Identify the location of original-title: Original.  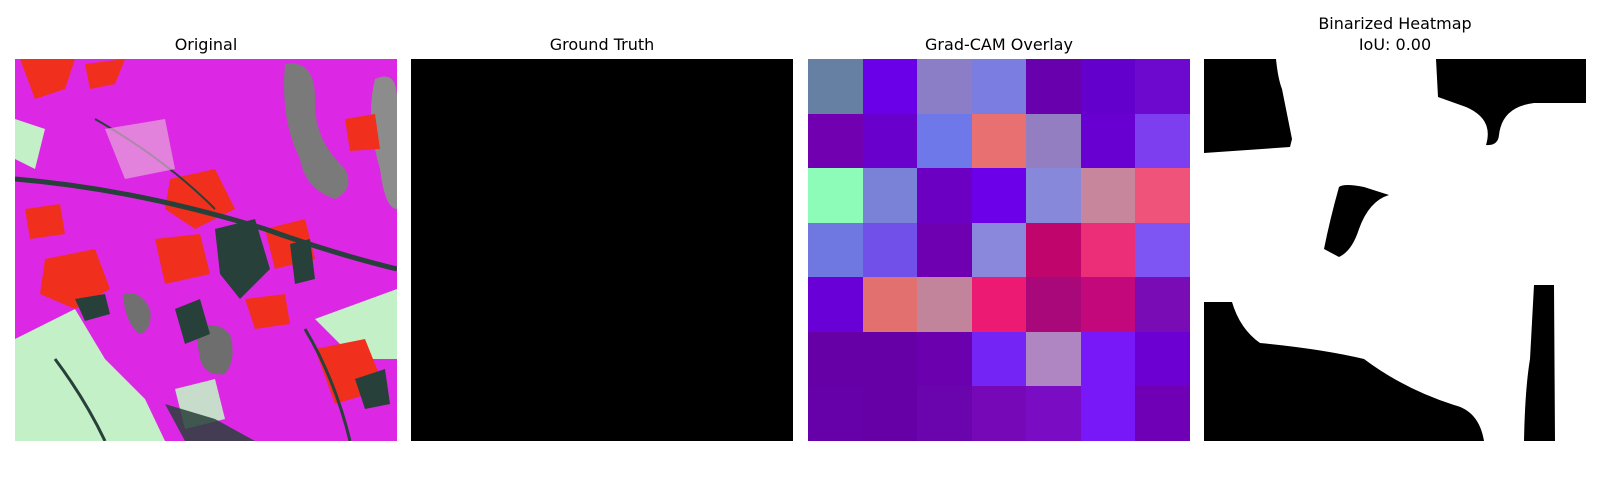
(206, 44).